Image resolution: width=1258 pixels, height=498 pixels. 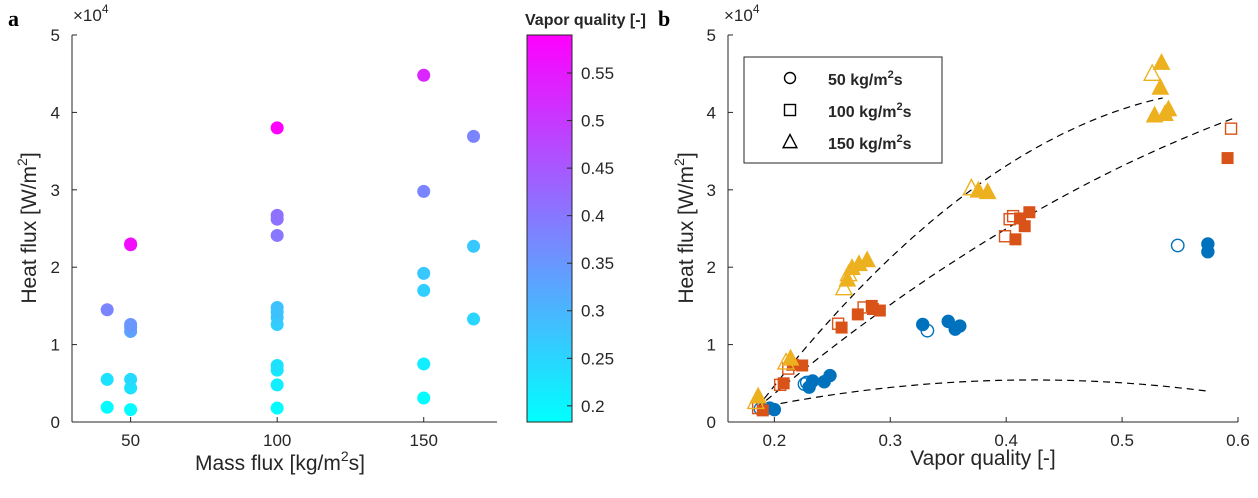 I want to click on panel-b-x-tick-label: 0.3, so click(x=890, y=440).